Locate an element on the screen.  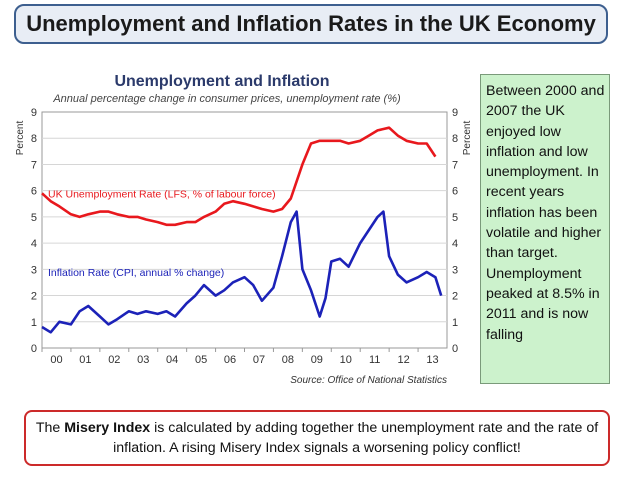
x-tick-label: 08 is located at coordinates (288, 360).